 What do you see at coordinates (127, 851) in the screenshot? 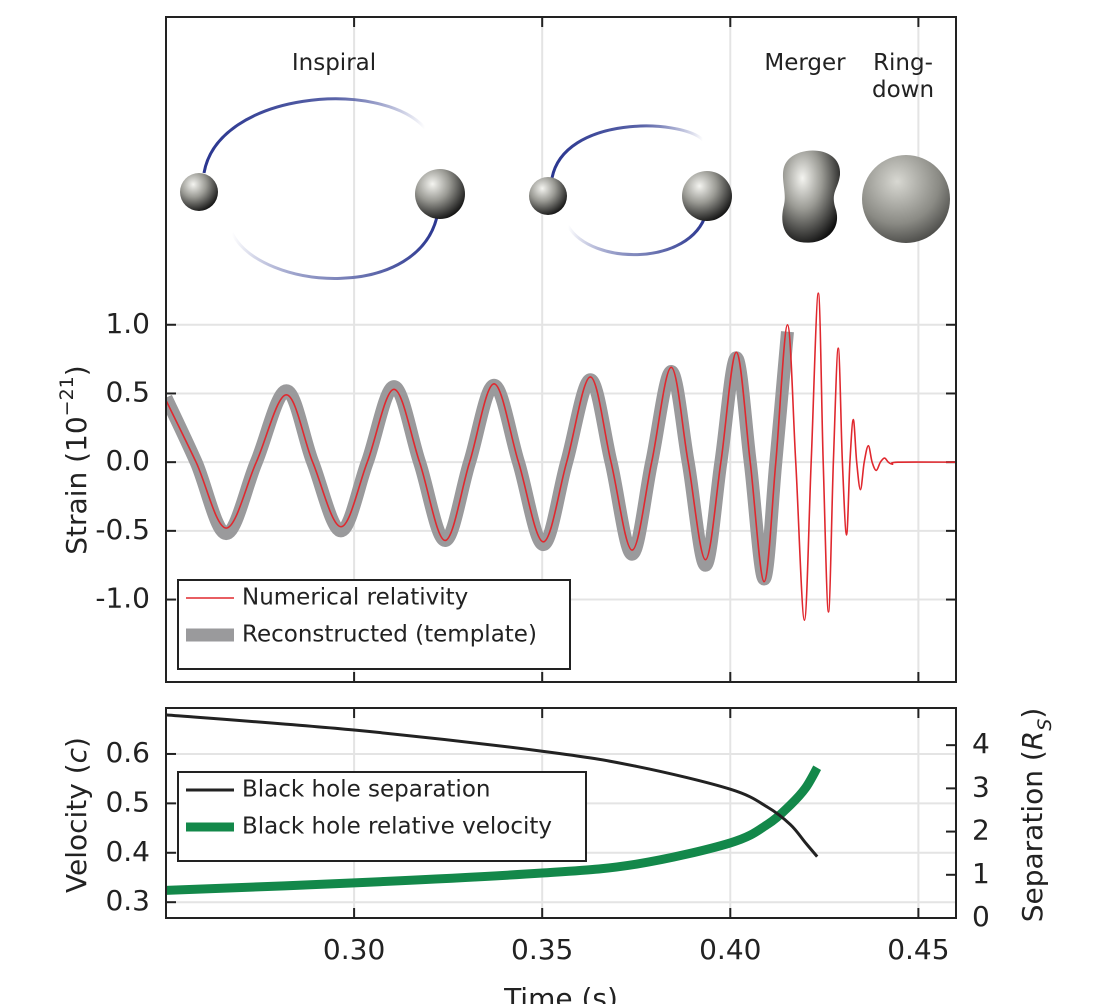
I see `y-tick-label: 0.4` at bounding box center [127, 851].